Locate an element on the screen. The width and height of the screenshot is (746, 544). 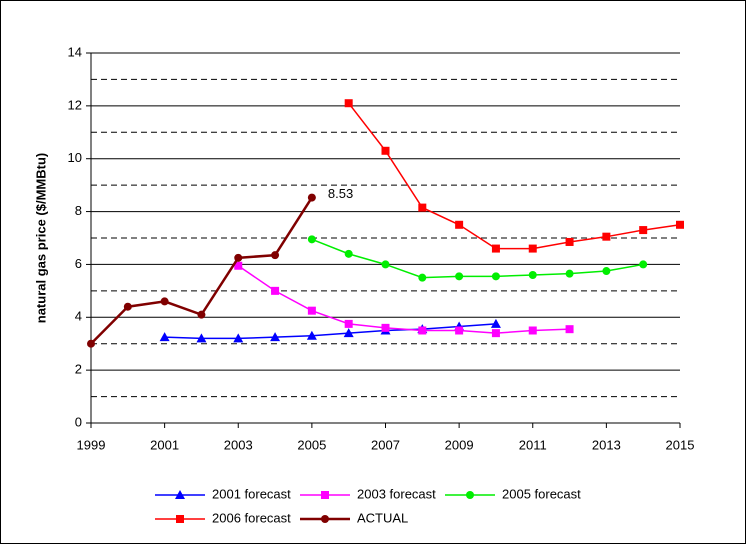
legend-label: ACTUAL is located at coordinates (382, 517).